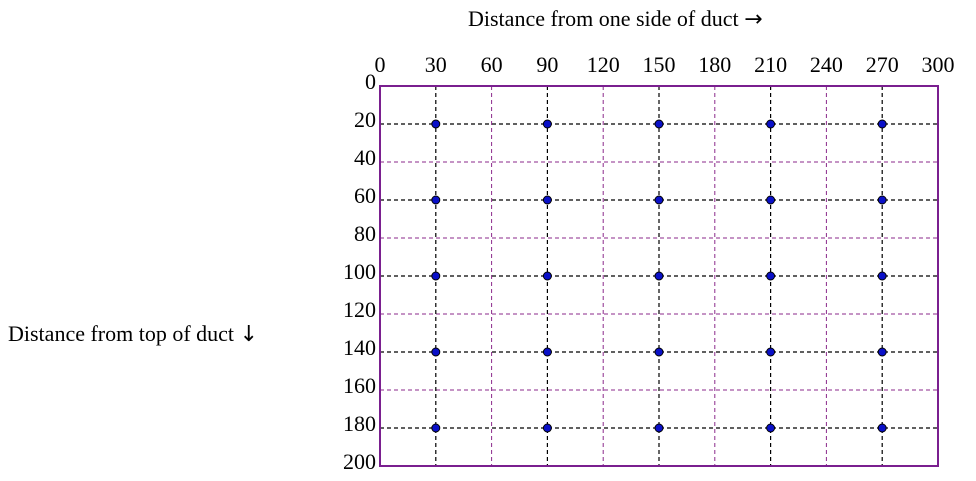 The image size is (976, 481). What do you see at coordinates (359, 385) in the screenshot?
I see `y-tick-label: 160` at bounding box center [359, 385].